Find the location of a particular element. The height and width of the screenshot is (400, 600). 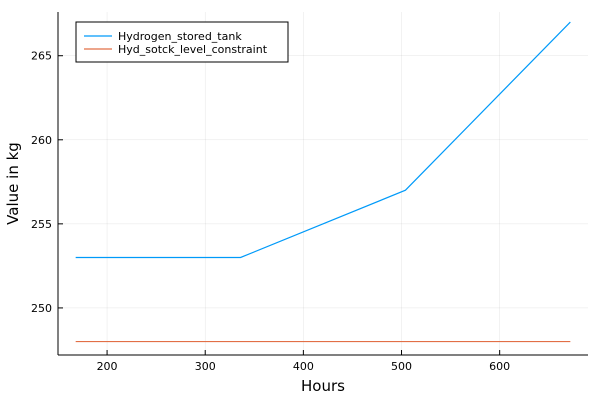

y-tick-label: 260 is located at coordinates (41, 140).